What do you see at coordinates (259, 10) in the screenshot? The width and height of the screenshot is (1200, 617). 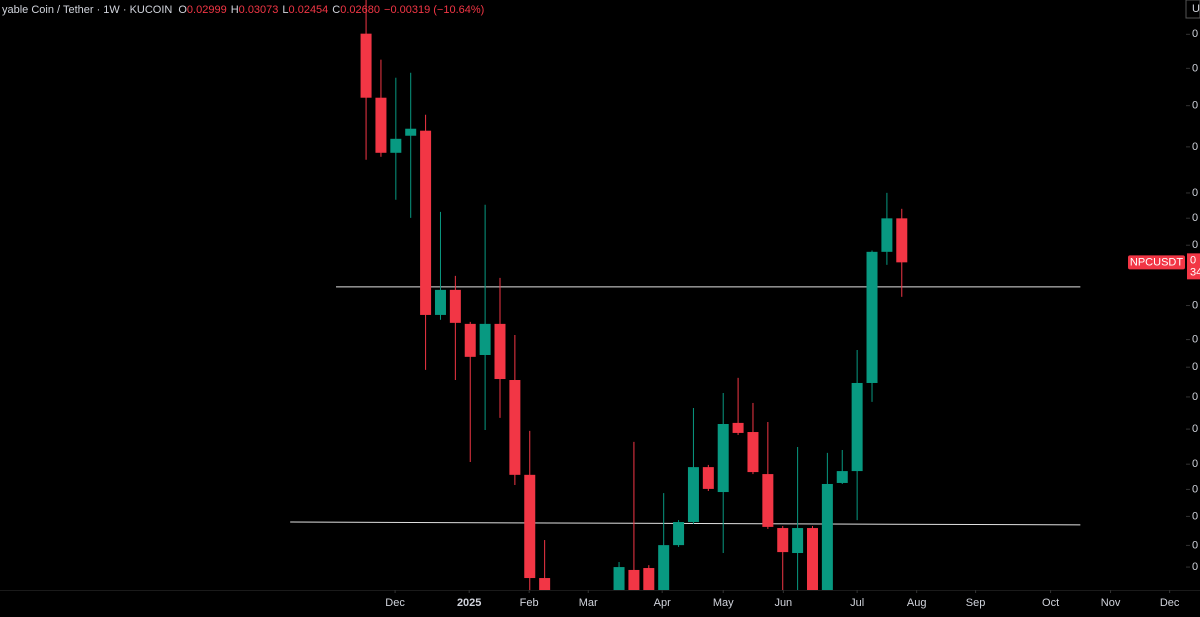 I see `ohlc-value: 0.03073` at bounding box center [259, 10].